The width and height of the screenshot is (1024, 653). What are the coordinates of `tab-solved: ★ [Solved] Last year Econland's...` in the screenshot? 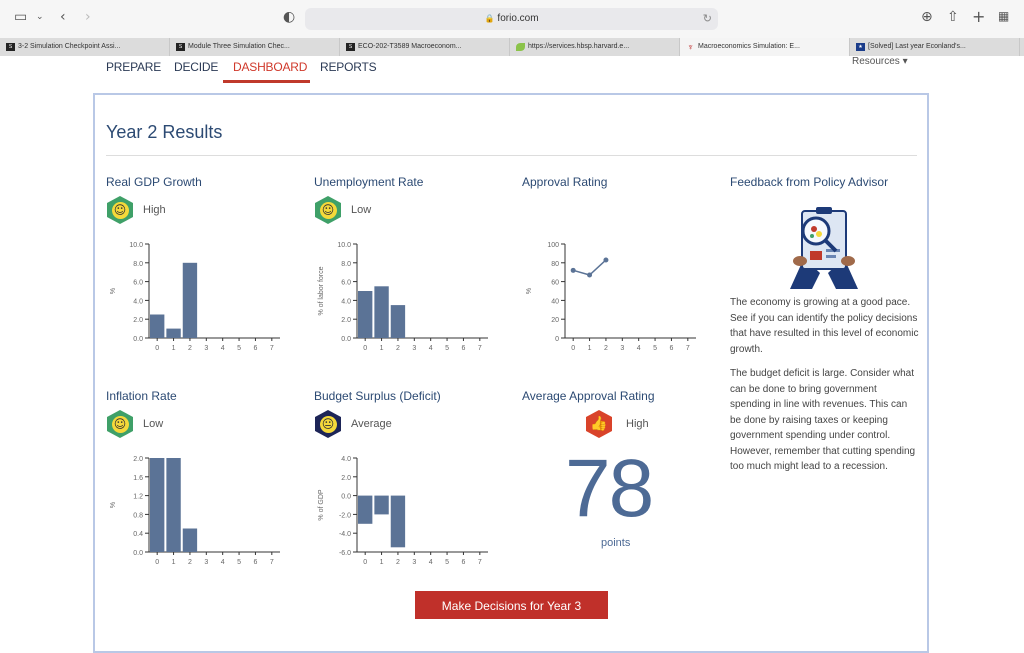 It's located at (935, 47).